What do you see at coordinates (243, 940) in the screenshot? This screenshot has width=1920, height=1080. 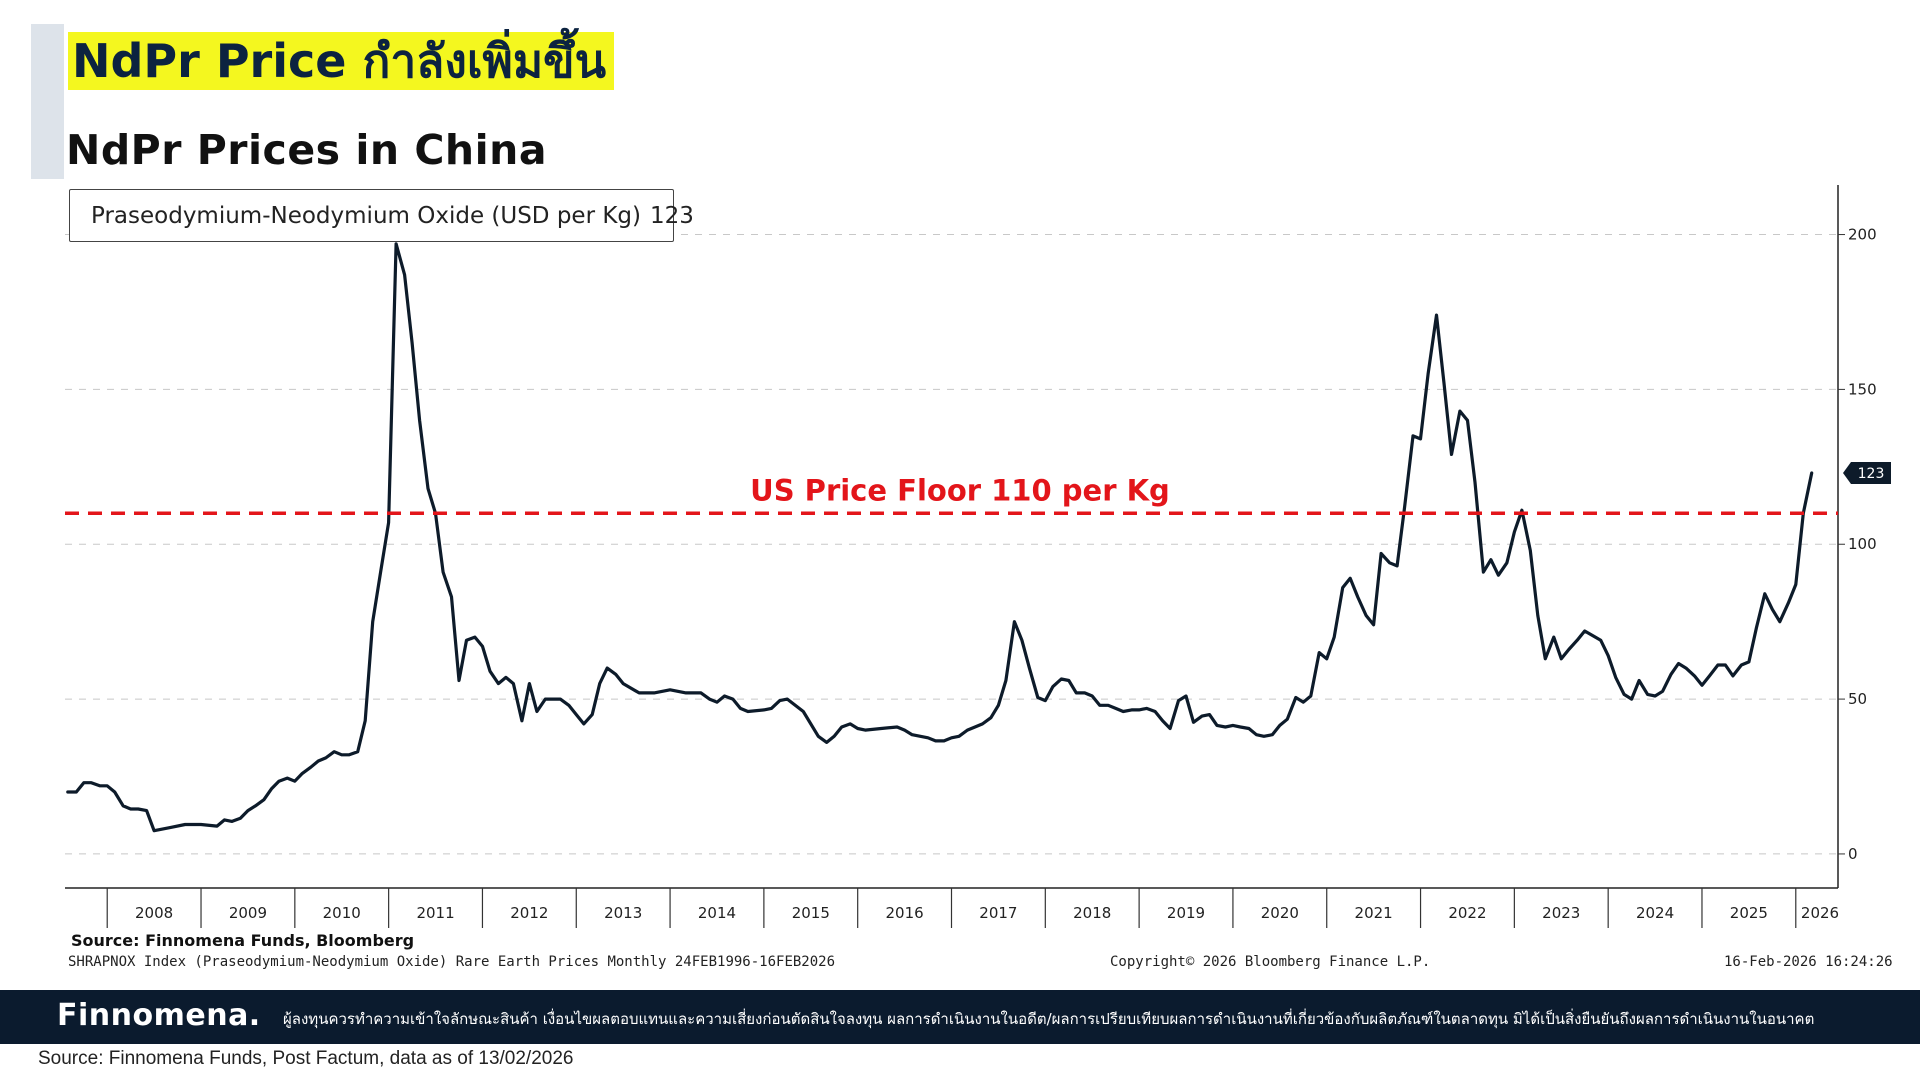 I see `chart-source: Source: Finnomena Funds, Bloomberg` at bounding box center [243, 940].